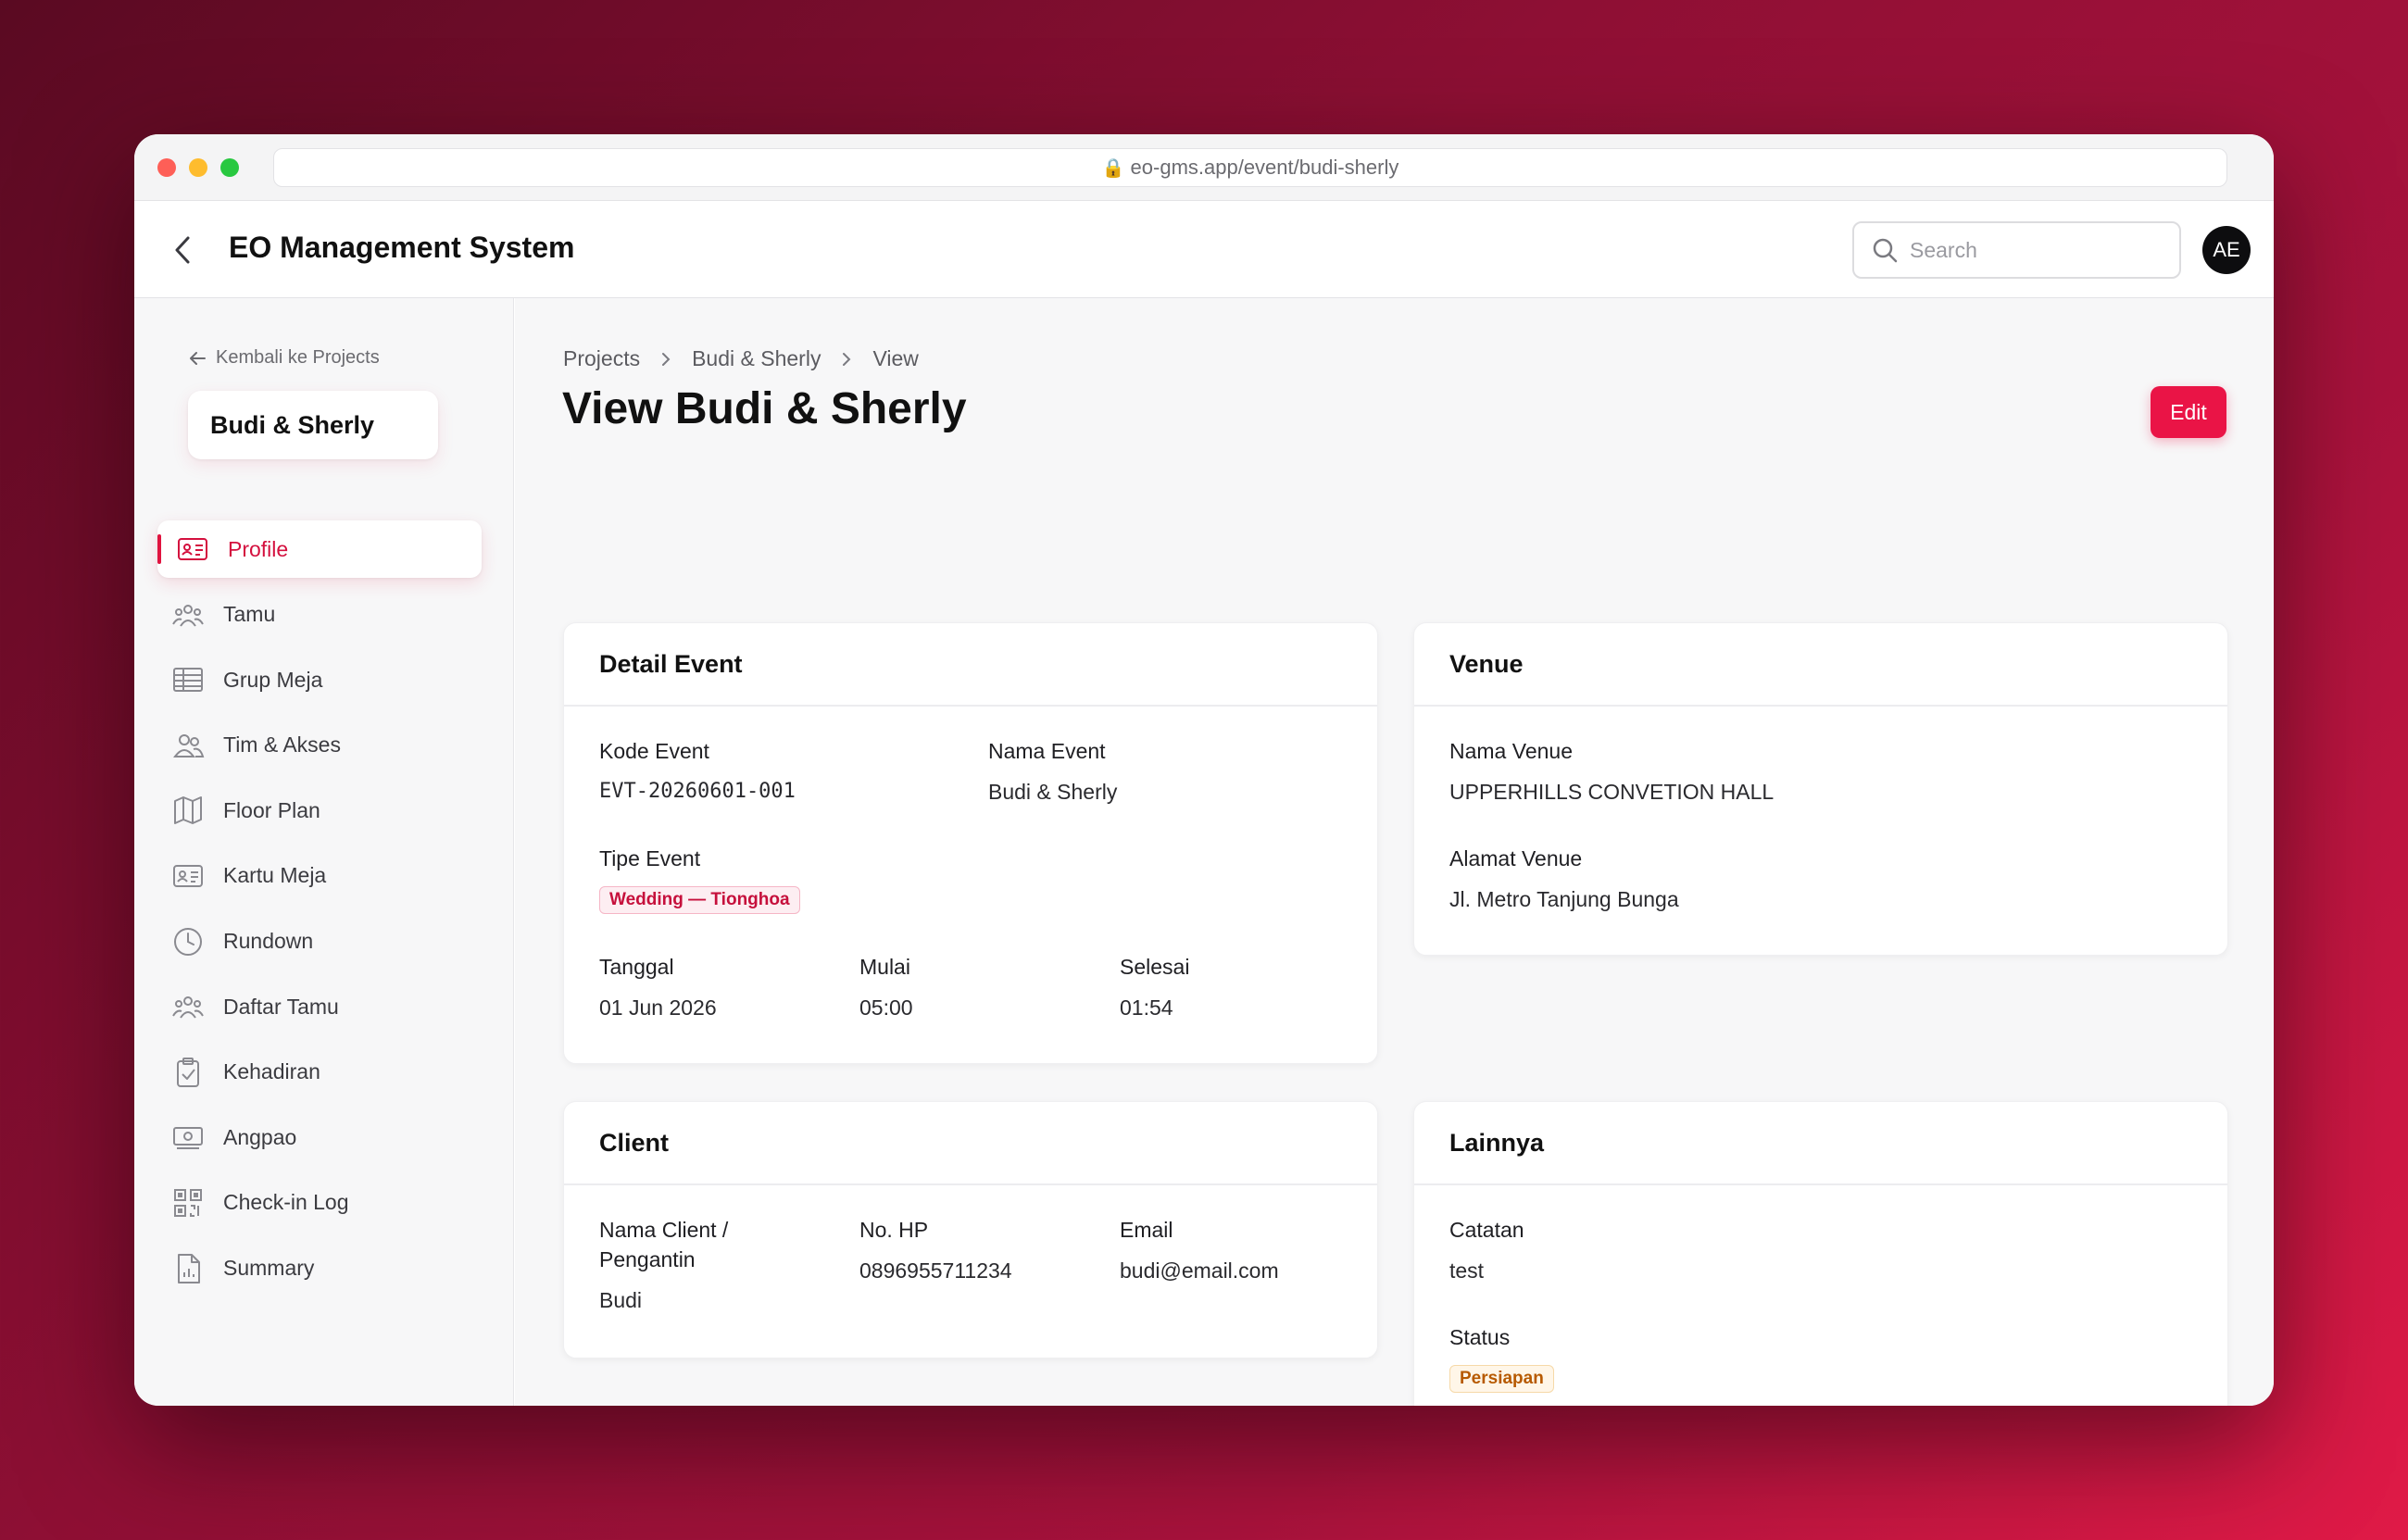 The width and height of the screenshot is (2408, 1540). What do you see at coordinates (319, 679) in the screenshot?
I see `sidebar-item-grup-meja: Grup Meja` at bounding box center [319, 679].